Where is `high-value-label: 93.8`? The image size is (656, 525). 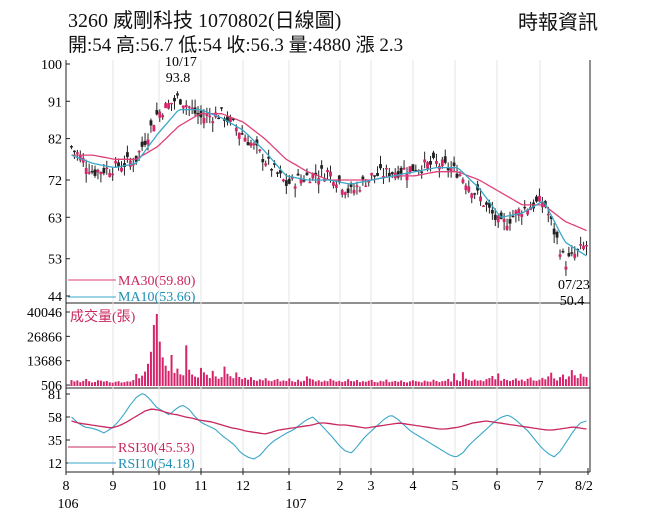 high-value-label: 93.8 is located at coordinates (178, 78).